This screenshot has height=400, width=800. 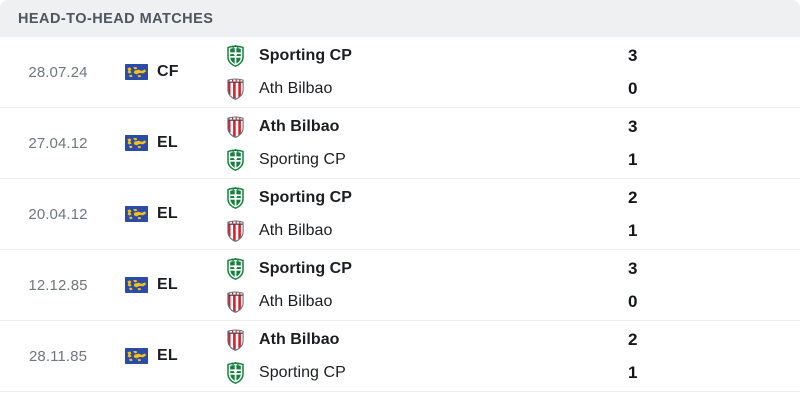 I want to click on match-date: 27.04.12, so click(x=58, y=143).